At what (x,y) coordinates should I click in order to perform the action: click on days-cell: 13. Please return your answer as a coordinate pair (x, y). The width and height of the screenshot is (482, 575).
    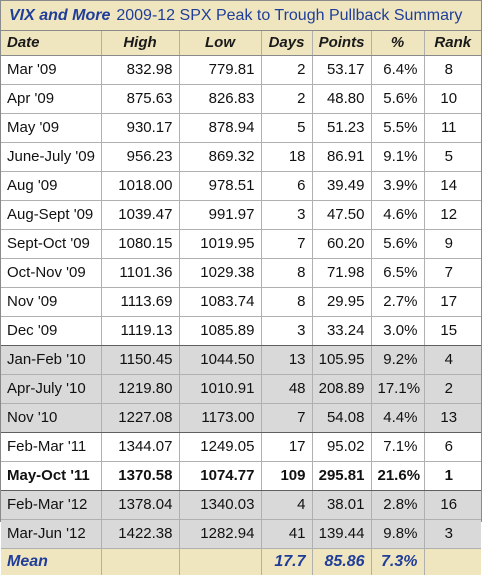
    Looking at the image, I should click on (286, 360).